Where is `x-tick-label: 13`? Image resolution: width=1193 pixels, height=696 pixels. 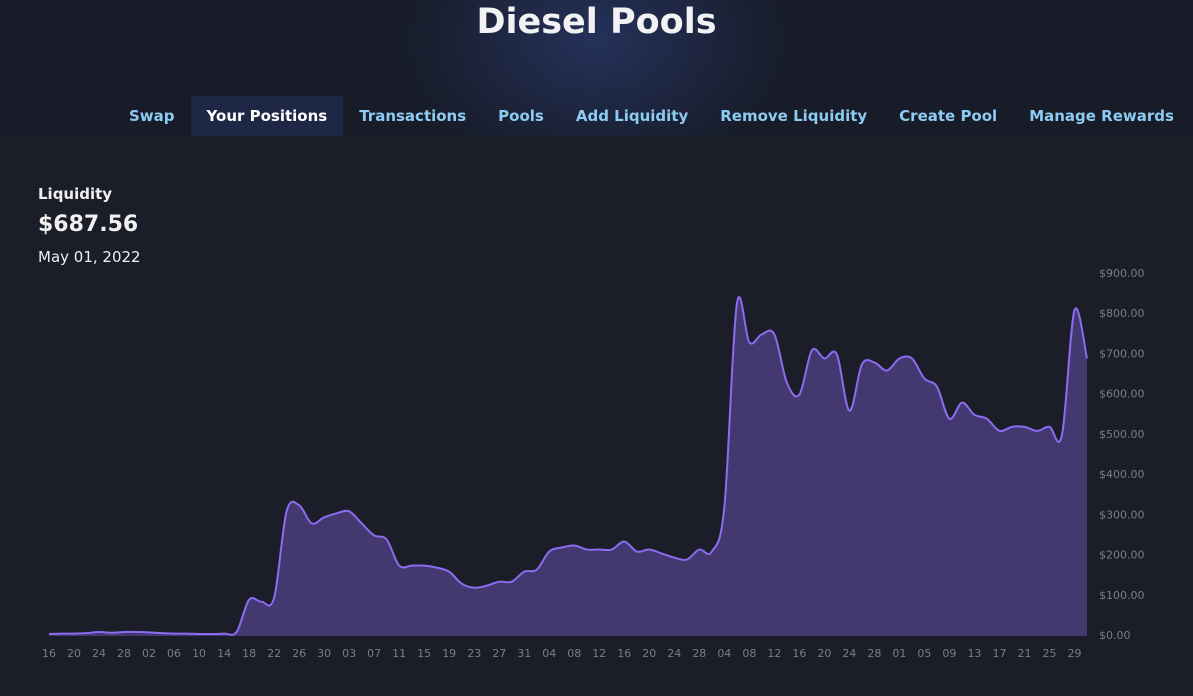 x-tick-label: 13 is located at coordinates (974, 653).